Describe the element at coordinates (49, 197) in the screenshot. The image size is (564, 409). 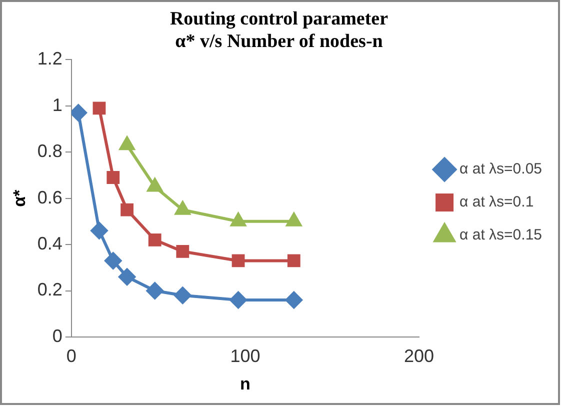
I see `y-tick-label: 0.6` at that location.